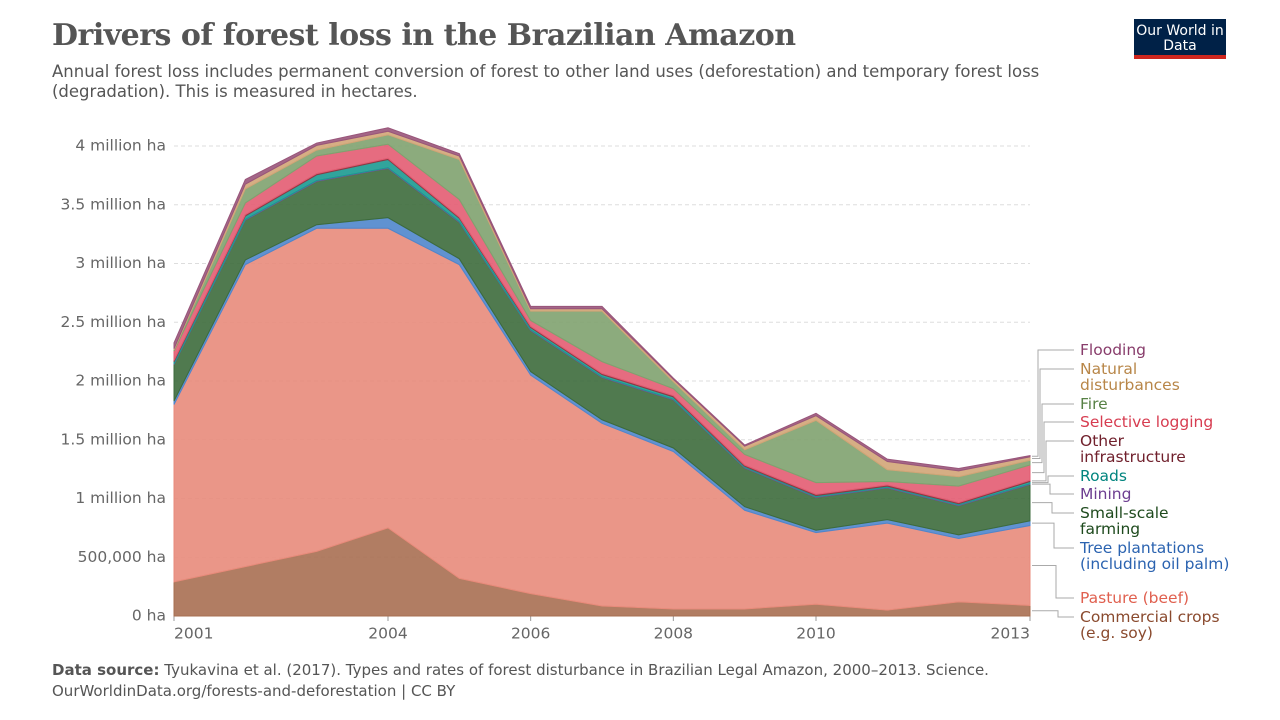 This screenshot has width=1280, height=720. Describe the element at coordinates (1103, 476) in the screenshot. I see `legend-label: Roads` at that location.